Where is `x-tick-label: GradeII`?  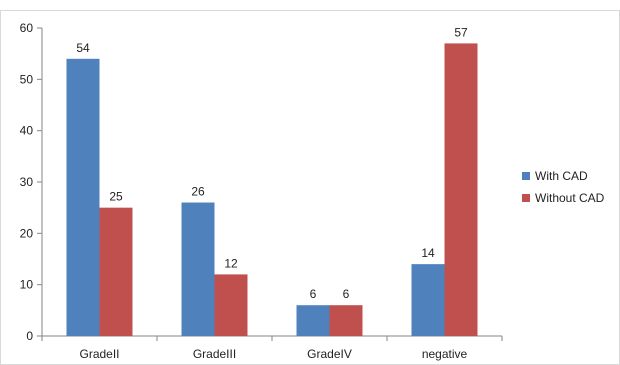
x-tick-label: GradeII is located at coordinates (99, 354).